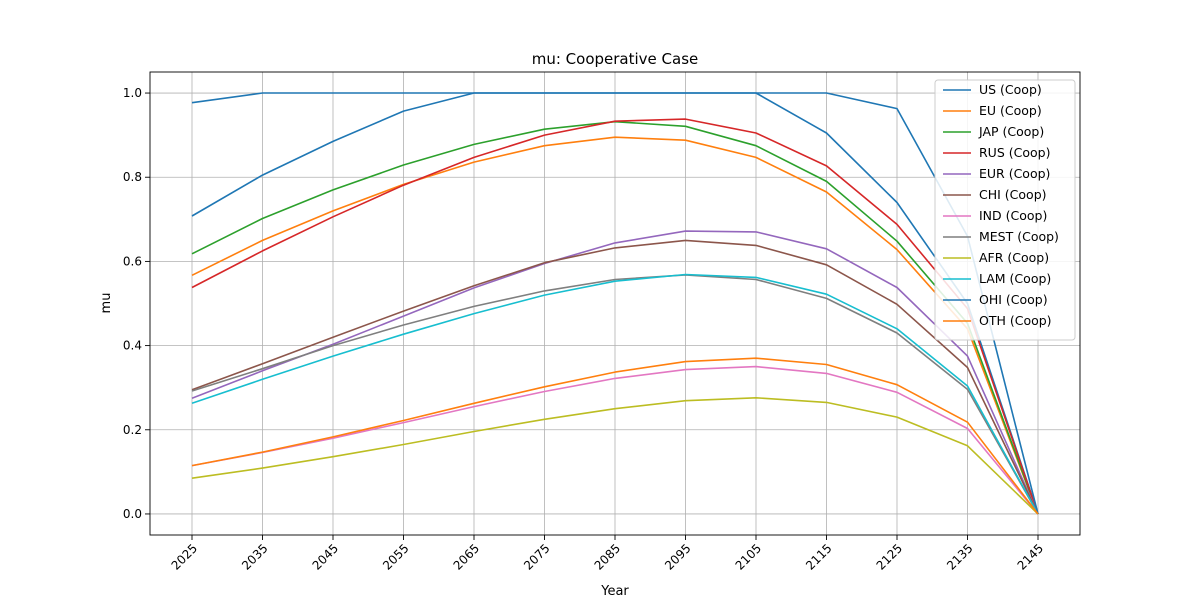  I want to click on legend-label: EU (Coop), so click(1010, 110).